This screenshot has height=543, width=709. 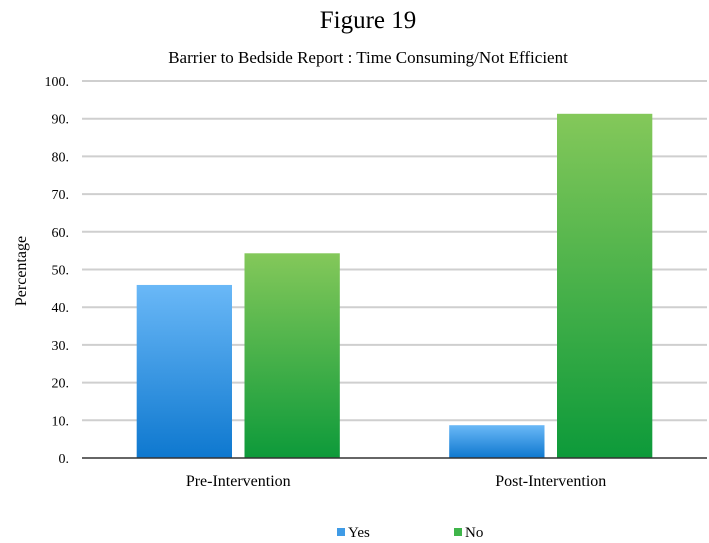 What do you see at coordinates (61, 271) in the screenshot?
I see `y-tick-label: 50.` at bounding box center [61, 271].